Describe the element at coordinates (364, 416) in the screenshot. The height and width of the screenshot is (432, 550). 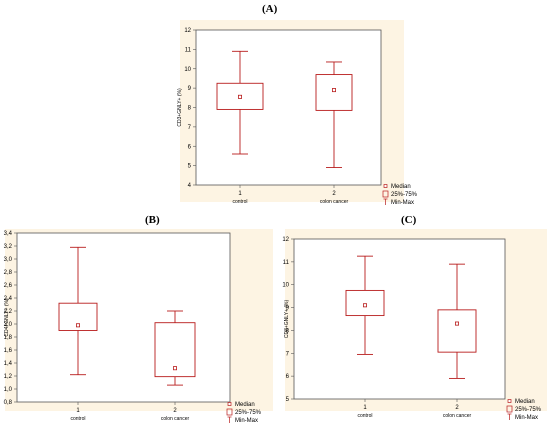
I see `panel-c-category-label: control` at that location.